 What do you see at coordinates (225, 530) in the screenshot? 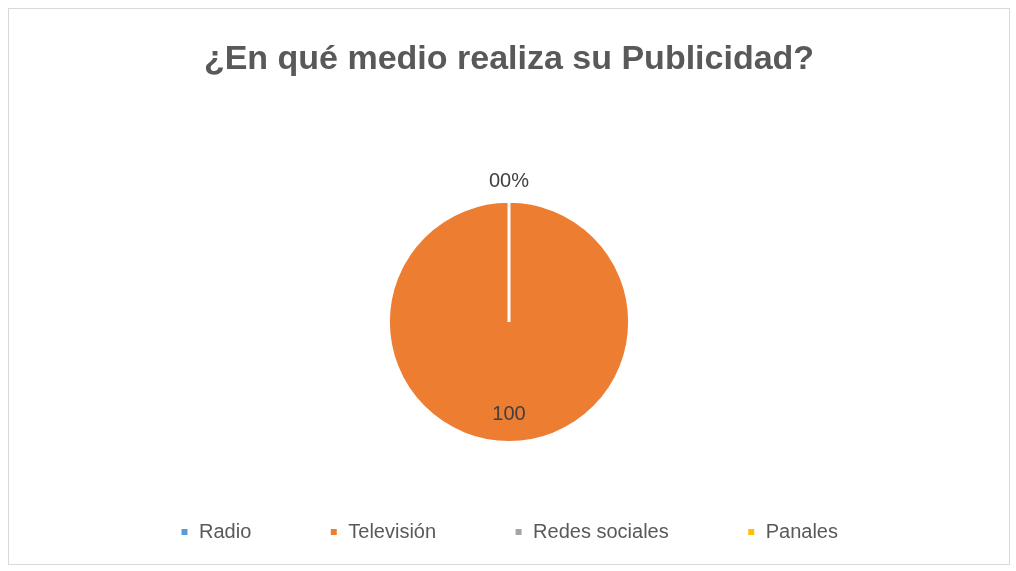
I see `legend-label: Radio` at bounding box center [225, 530].